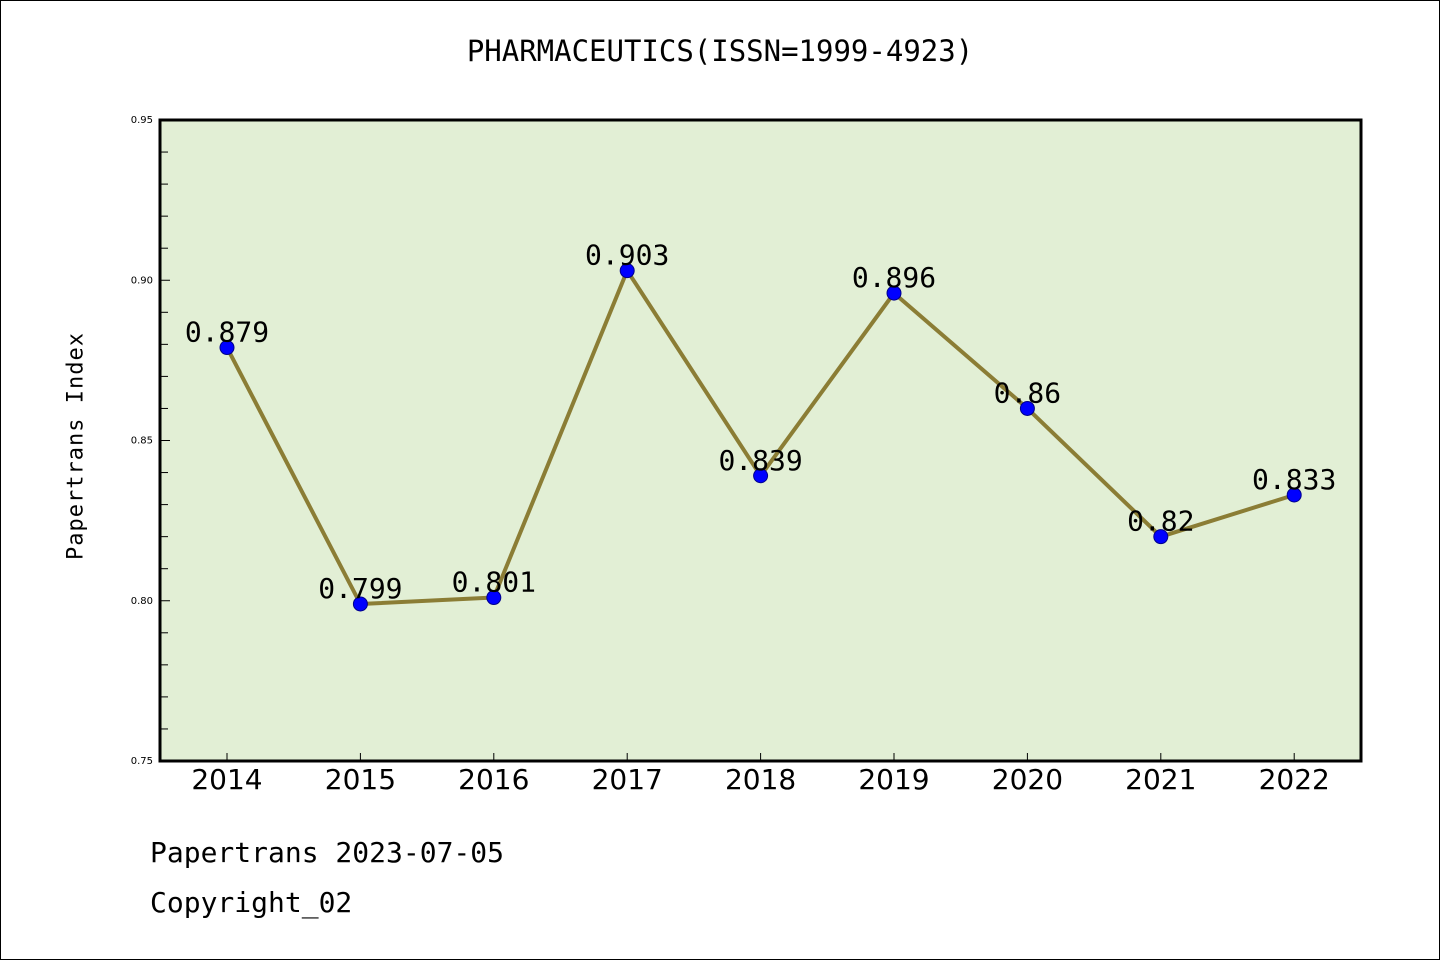 This screenshot has width=1440, height=960. What do you see at coordinates (226, 779) in the screenshot?
I see `x-tick-label: 2014` at bounding box center [226, 779].